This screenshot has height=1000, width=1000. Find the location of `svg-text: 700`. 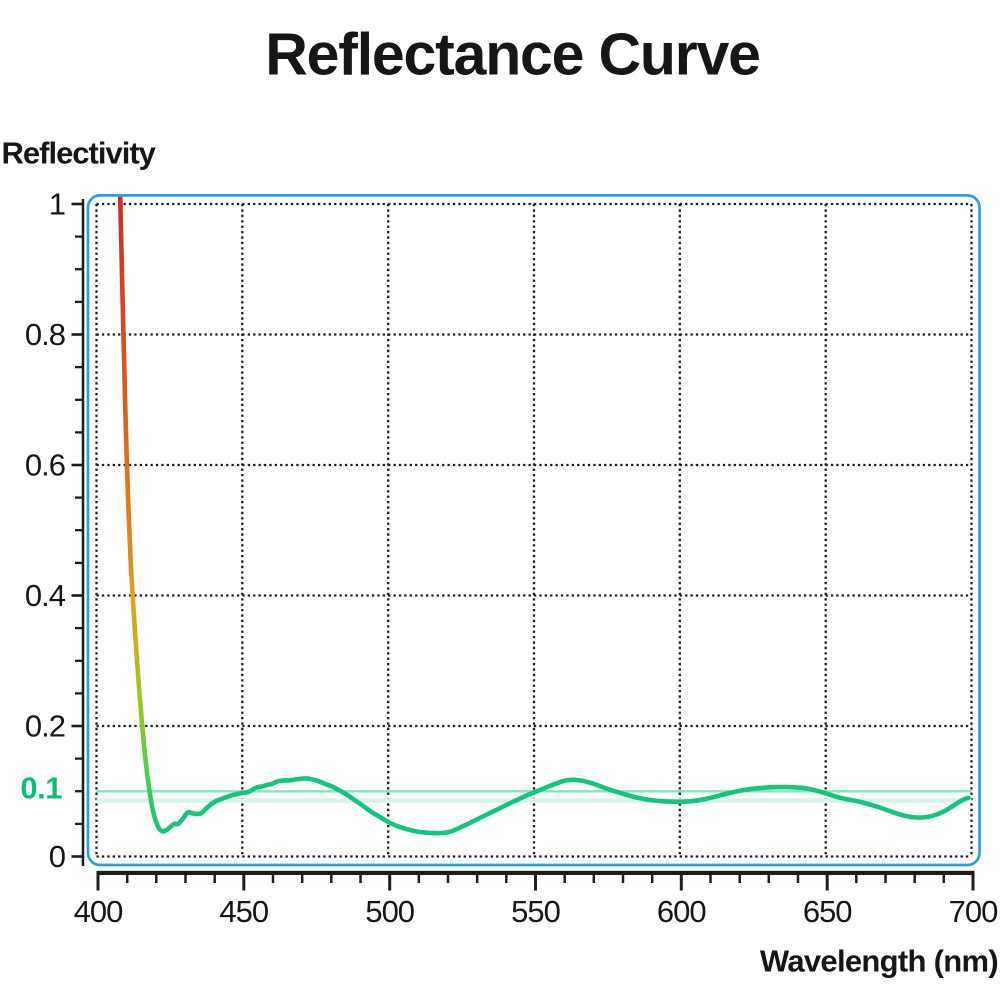

svg-text: 700 is located at coordinates (973, 911).